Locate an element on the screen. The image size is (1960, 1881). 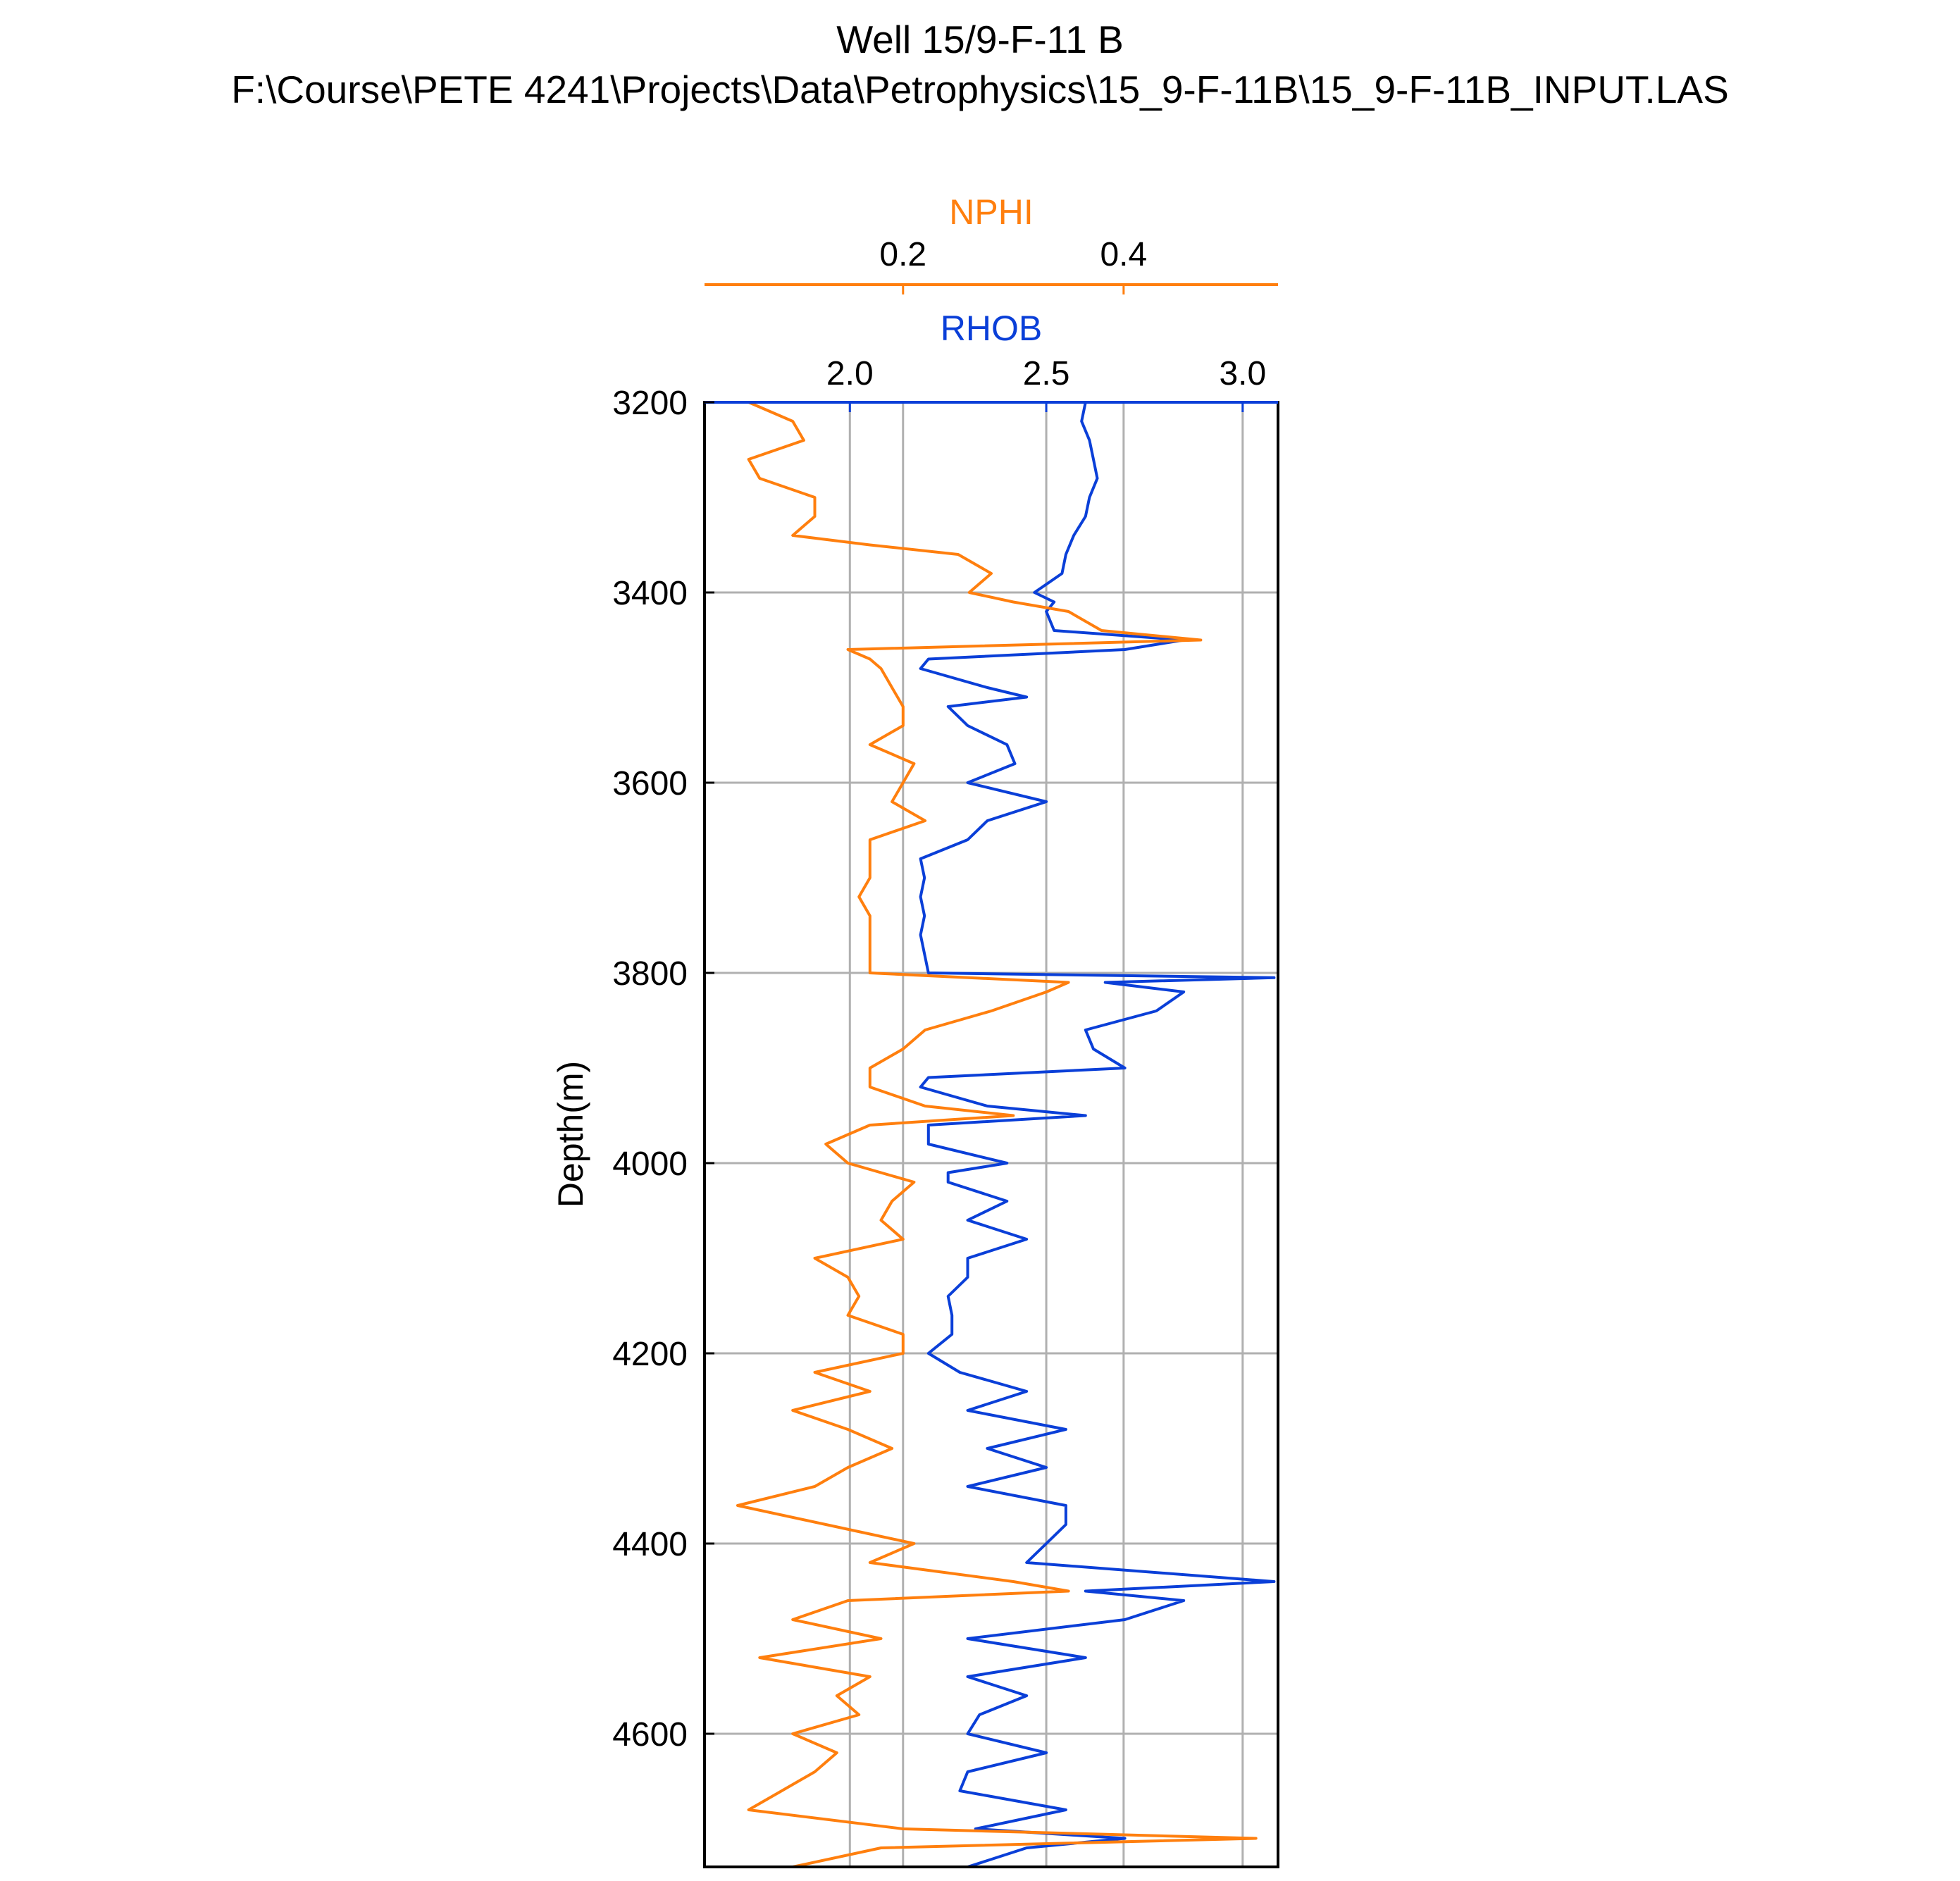
depth-tick-label: 4400 is located at coordinates (650, 1544).